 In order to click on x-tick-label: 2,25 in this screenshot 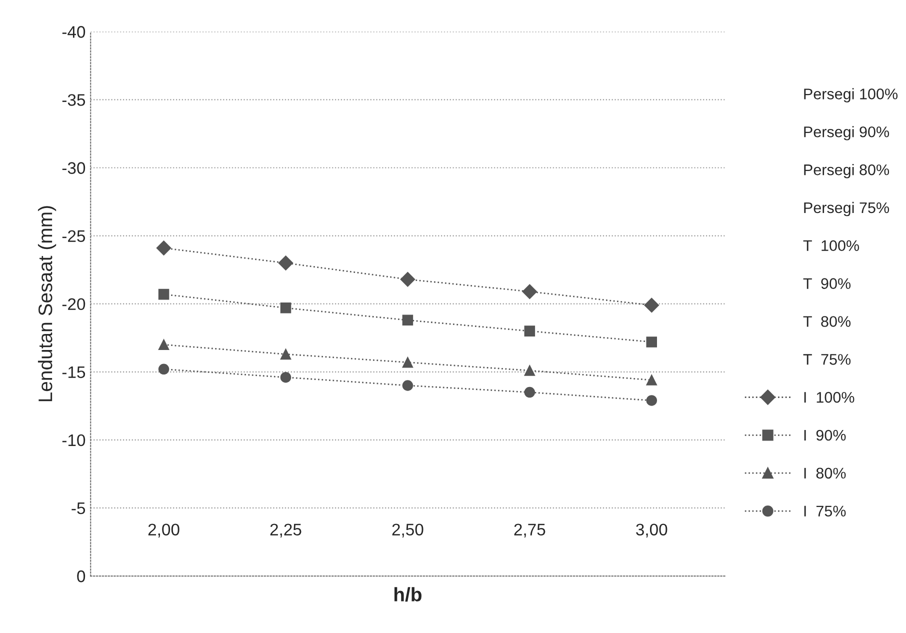, I will do `click(286, 531)`.